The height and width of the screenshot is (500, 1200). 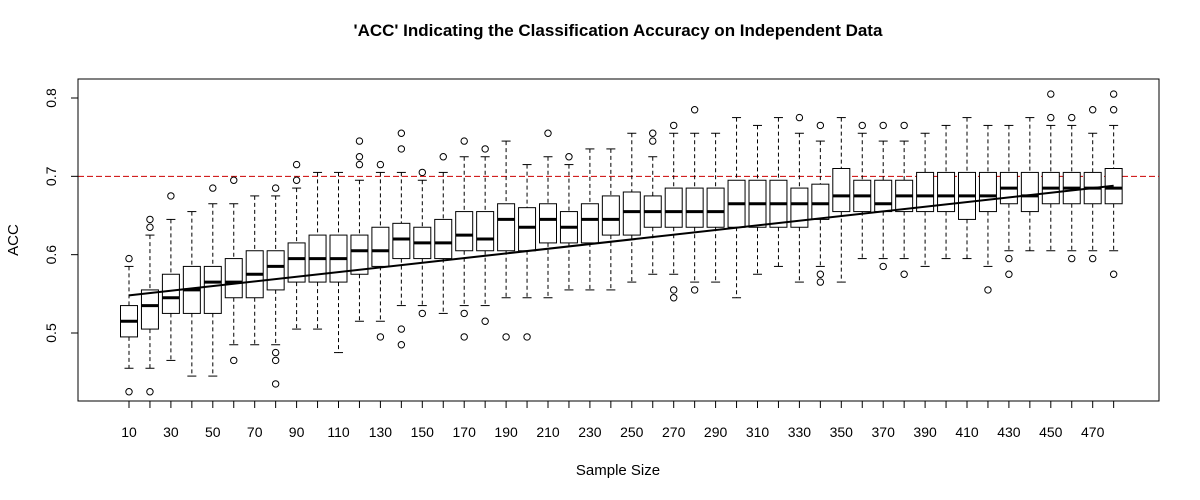 What do you see at coordinates (674, 432) in the screenshot?
I see `x-tick-label: 270` at bounding box center [674, 432].